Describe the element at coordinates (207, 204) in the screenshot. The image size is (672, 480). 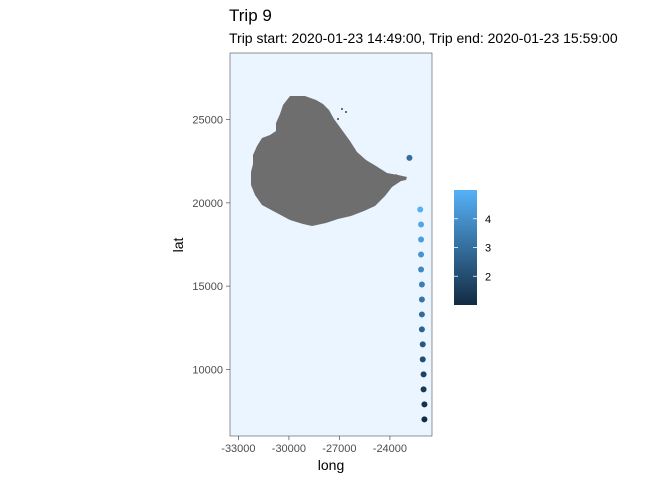
I see `y-tick-label: 20000` at that location.